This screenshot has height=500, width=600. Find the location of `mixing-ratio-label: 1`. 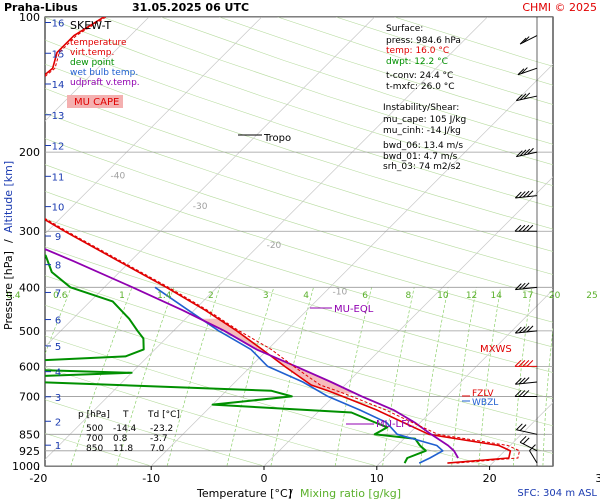

mixing-ratio-label: 1 is located at coordinates (122, 296).